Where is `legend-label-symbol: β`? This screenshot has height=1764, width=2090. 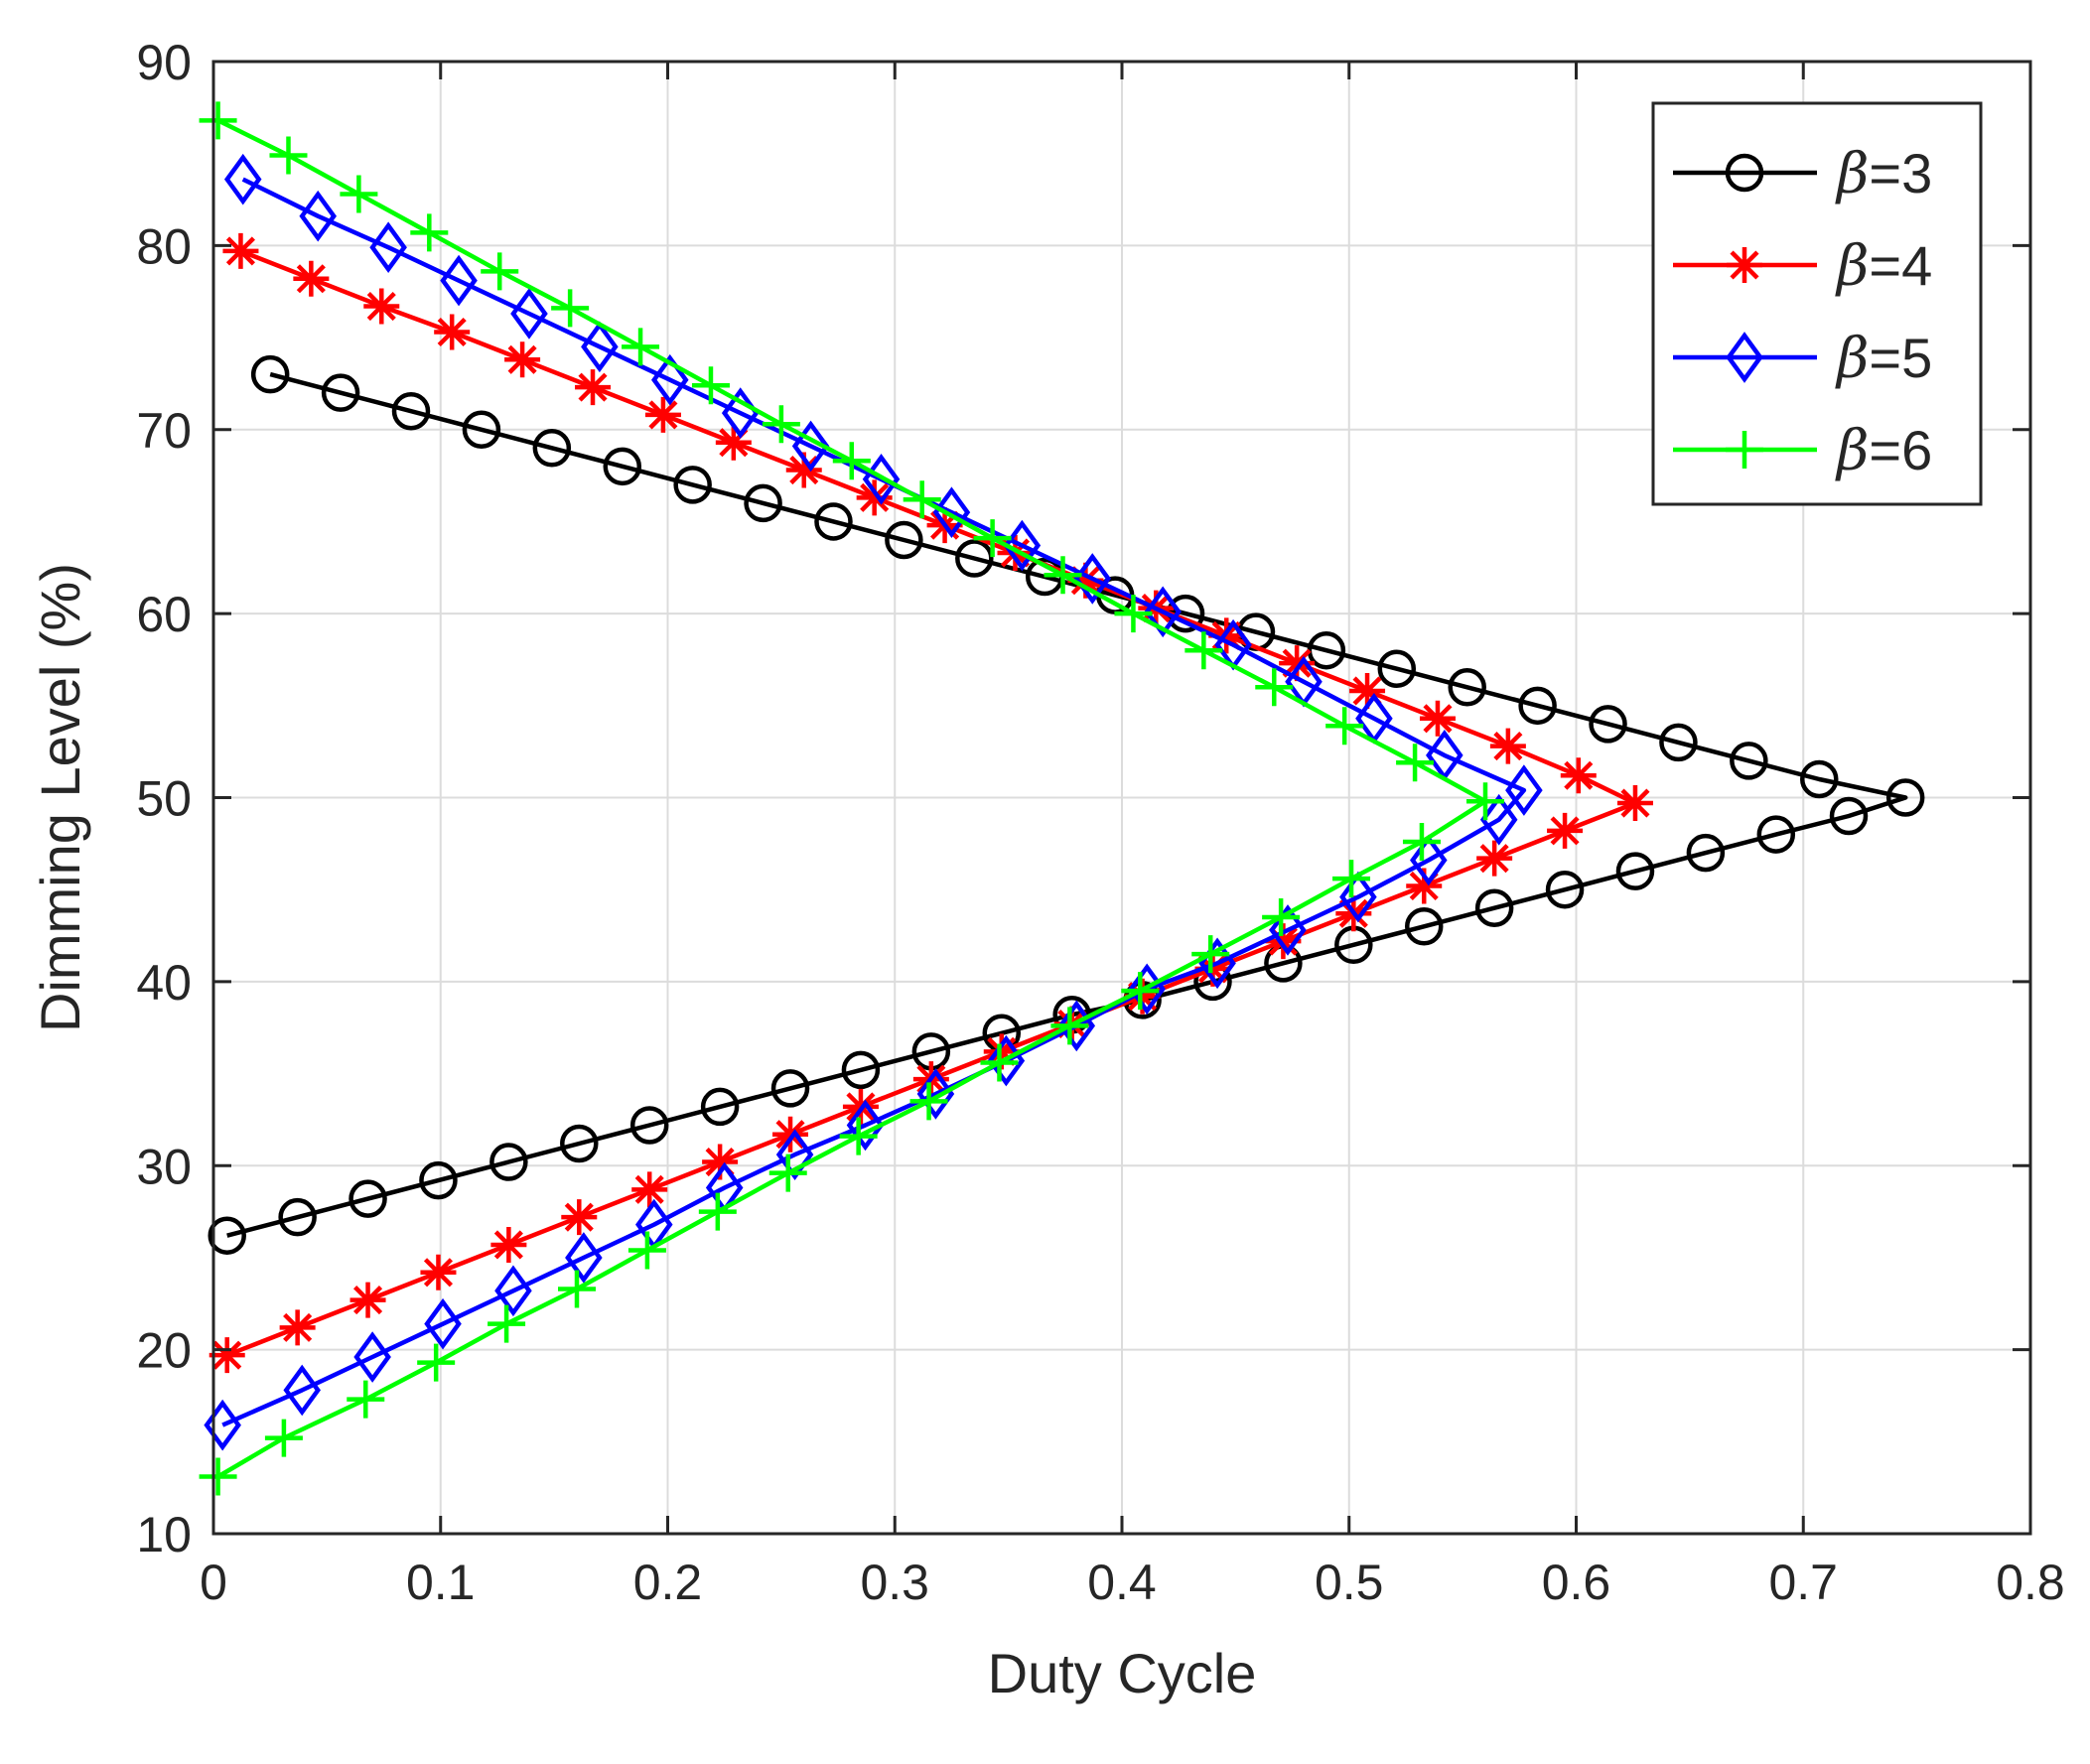 legend-label-symbol: β is located at coordinates (1852, 359).